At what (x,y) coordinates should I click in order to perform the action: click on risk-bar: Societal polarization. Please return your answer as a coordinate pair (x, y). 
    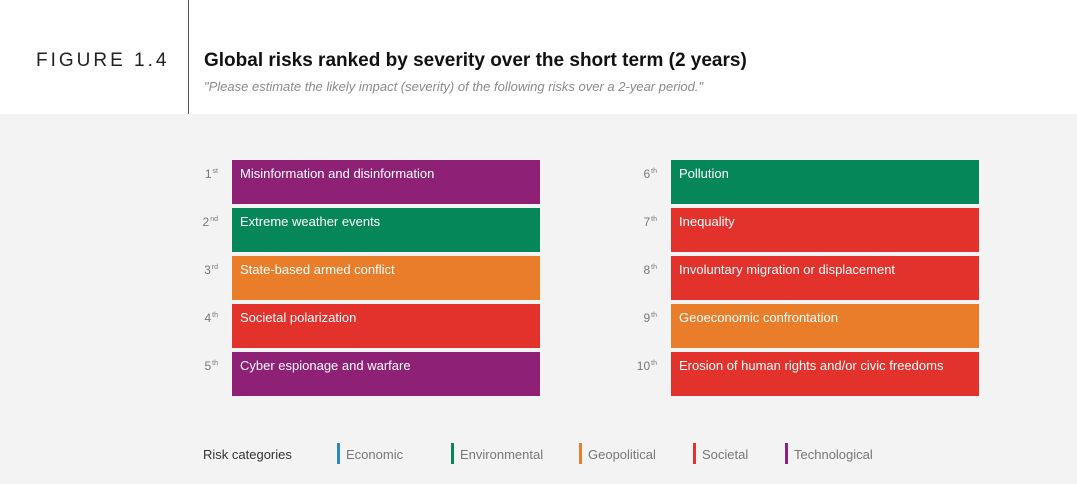
    Looking at the image, I should click on (386, 326).